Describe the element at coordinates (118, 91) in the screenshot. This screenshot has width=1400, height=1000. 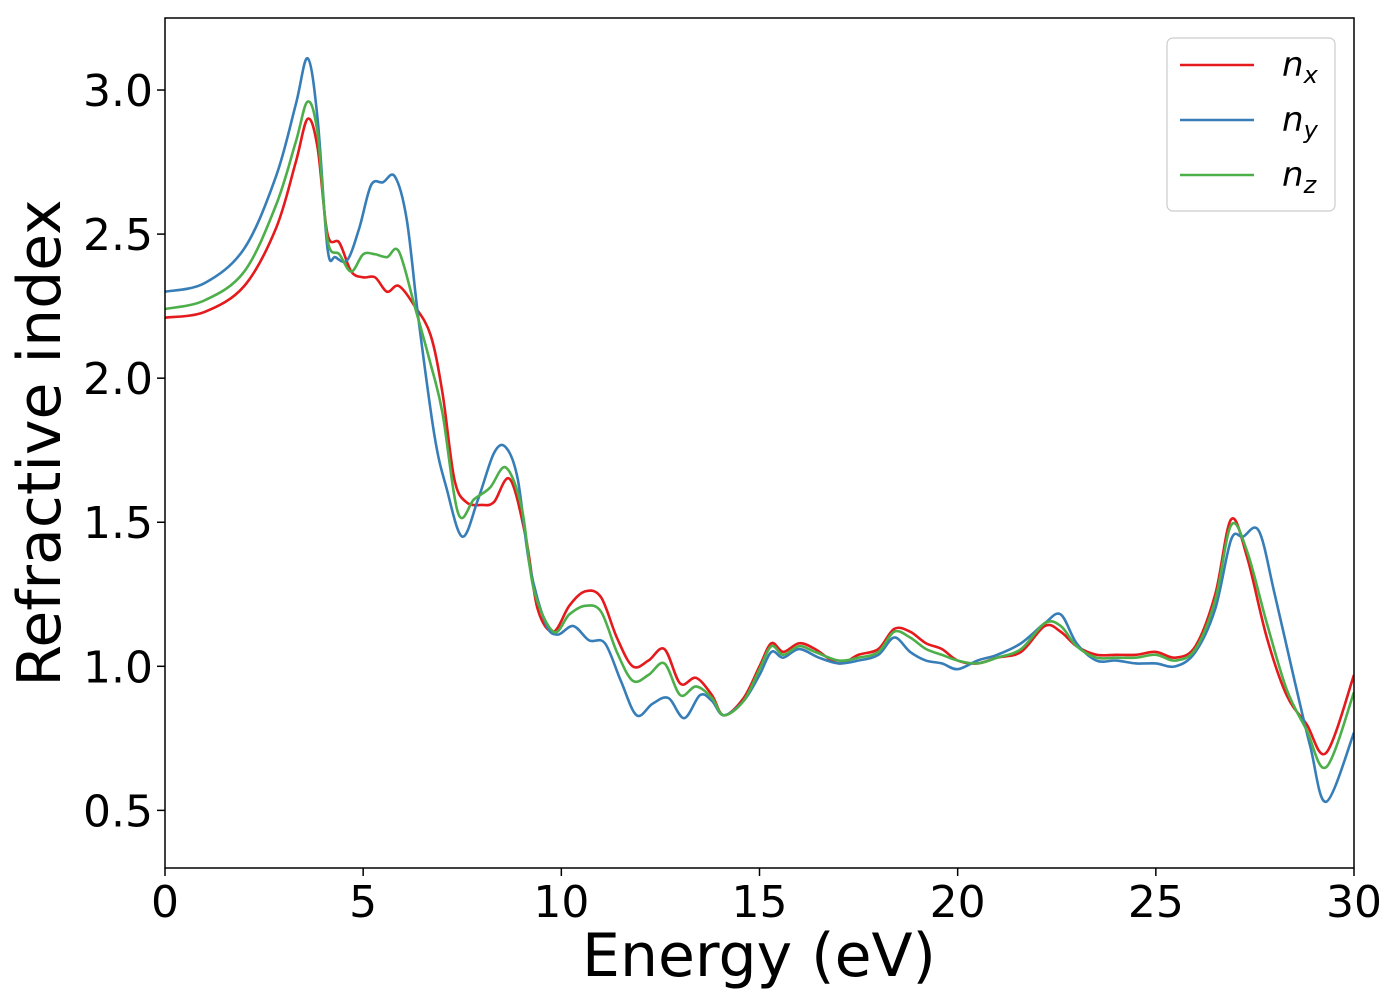
I see `y-tick-label: 3.0` at that location.